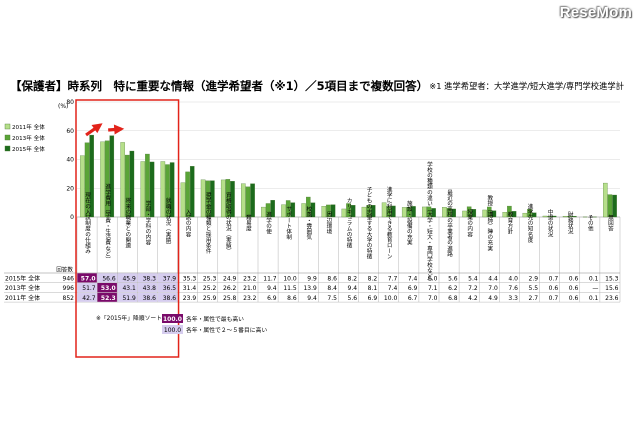 Image resolution: width=640 pixels, height=426 pixels. I want to click on table-cell: 6.2, so click(453, 288).